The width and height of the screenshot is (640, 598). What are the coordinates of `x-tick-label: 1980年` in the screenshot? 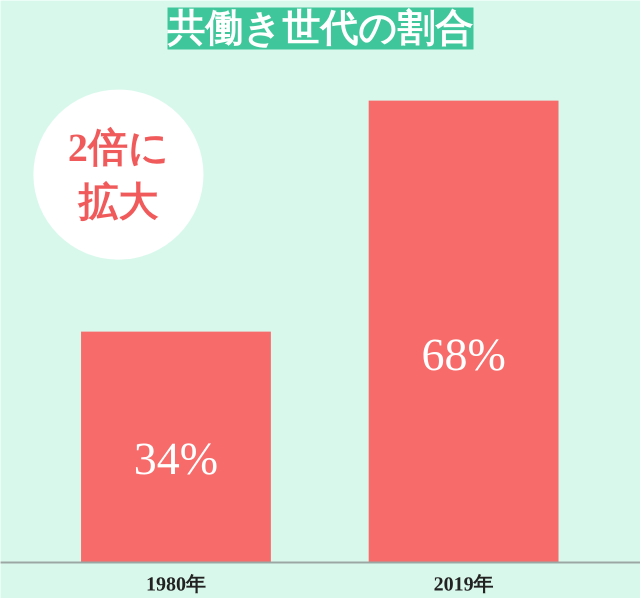 It's located at (176, 585).